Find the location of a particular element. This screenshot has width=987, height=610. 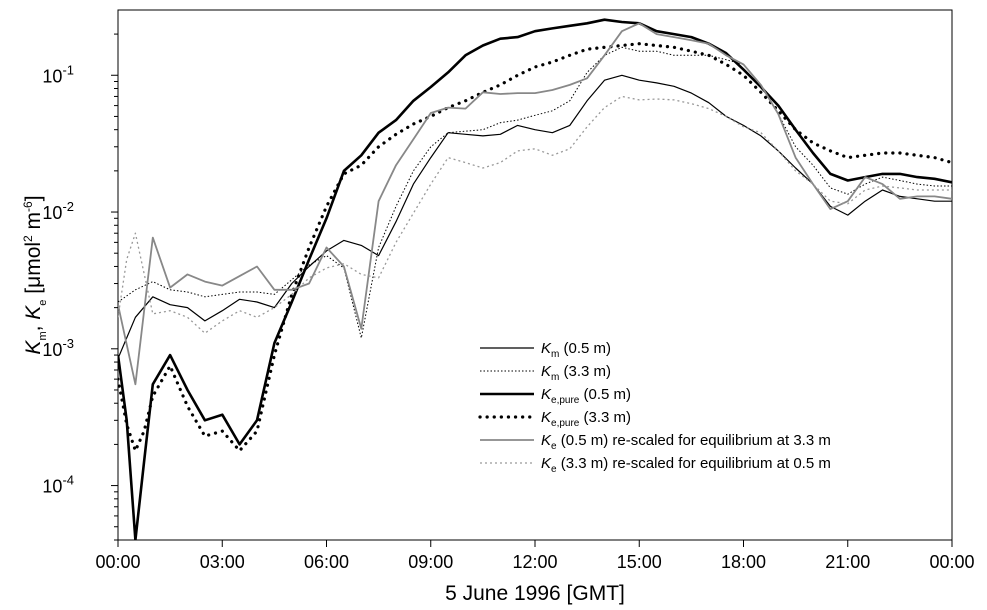

y-axis-title-unit-sup1: 2 is located at coordinates (28, 238).